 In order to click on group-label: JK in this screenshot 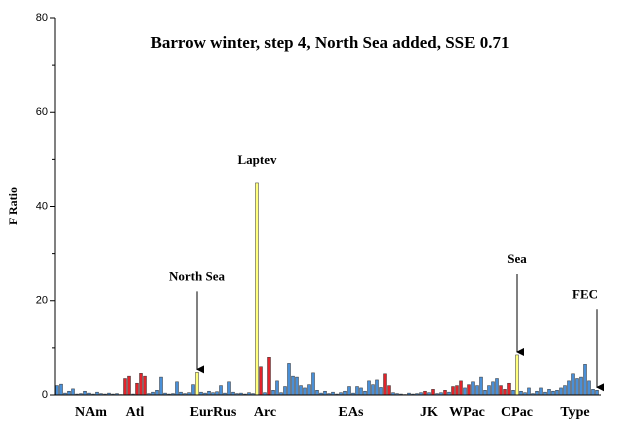, I will do `click(429, 412)`.